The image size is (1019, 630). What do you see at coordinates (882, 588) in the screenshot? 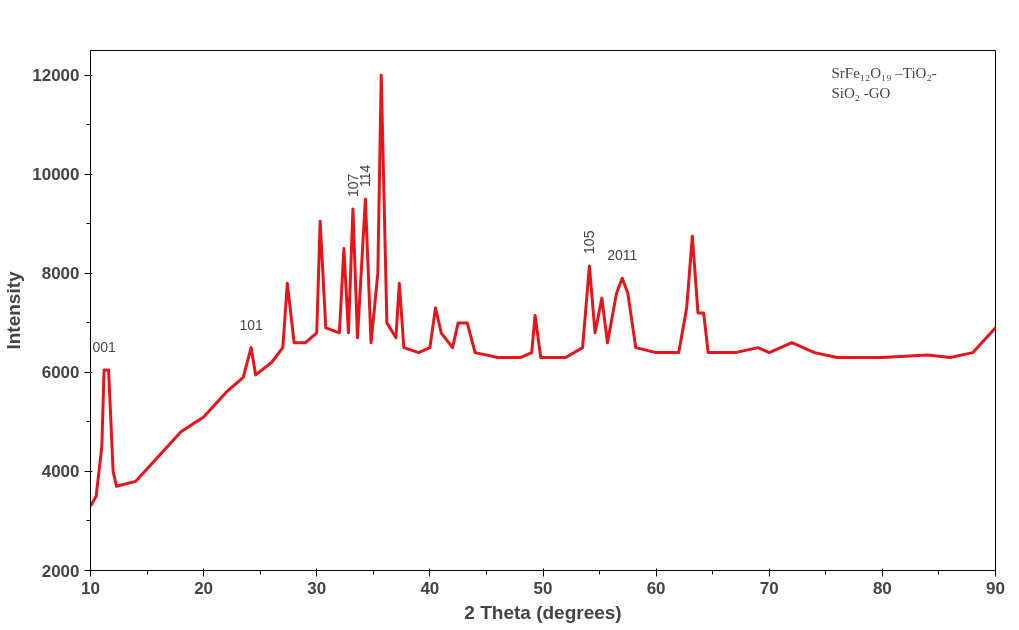
I see `x-tick-label: 80` at bounding box center [882, 588].